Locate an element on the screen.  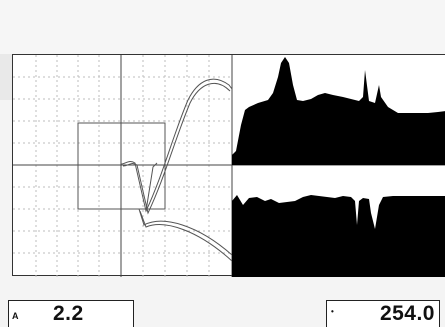
readout-right-value: 254.0 is located at coordinates (407, 313).